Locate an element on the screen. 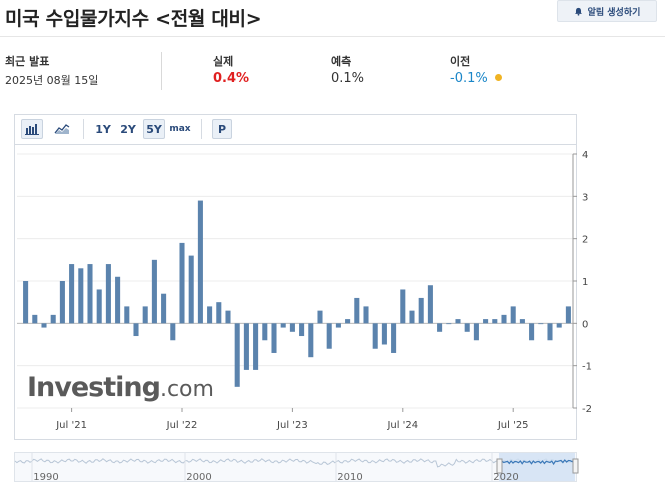 The width and height of the screenshot is (665, 498). forecast-label: 예측 is located at coordinates (341, 61).